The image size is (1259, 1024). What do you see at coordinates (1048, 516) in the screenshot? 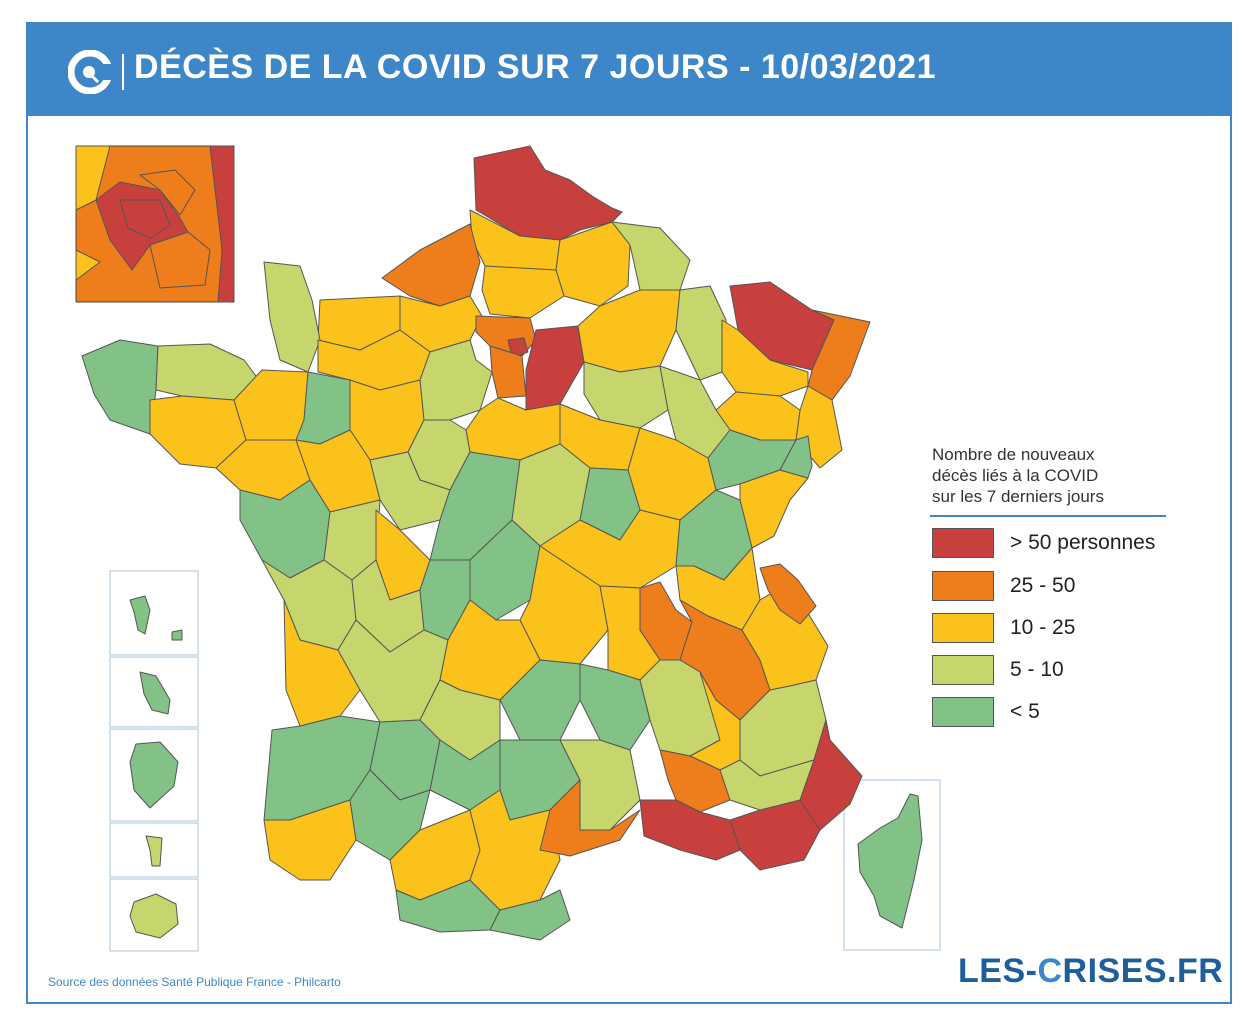
I see `legend-divider` at bounding box center [1048, 516].